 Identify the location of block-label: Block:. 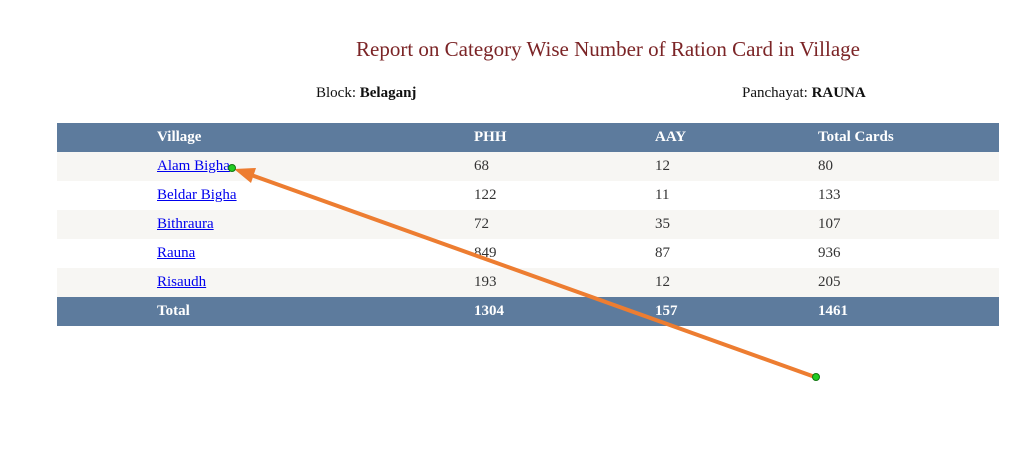
(338, 93).